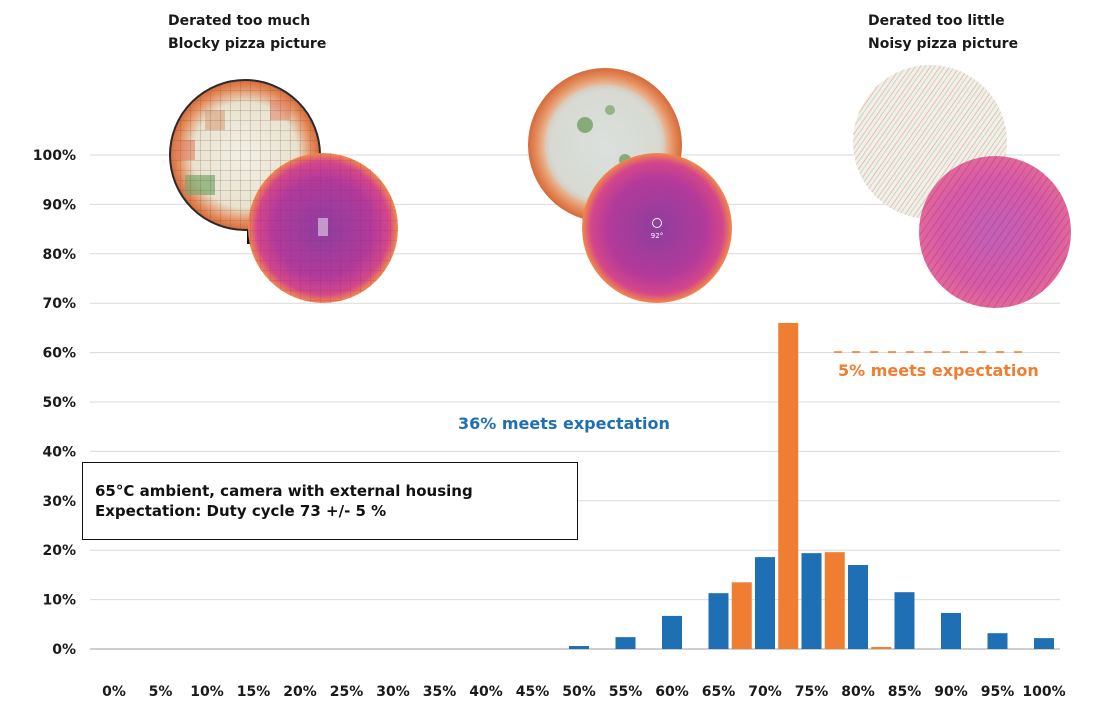 The image size is (1097, 711). Describe the element at coordinates (951, 692) in the screenshot. I see `x-tick-label: 90%` at that location.